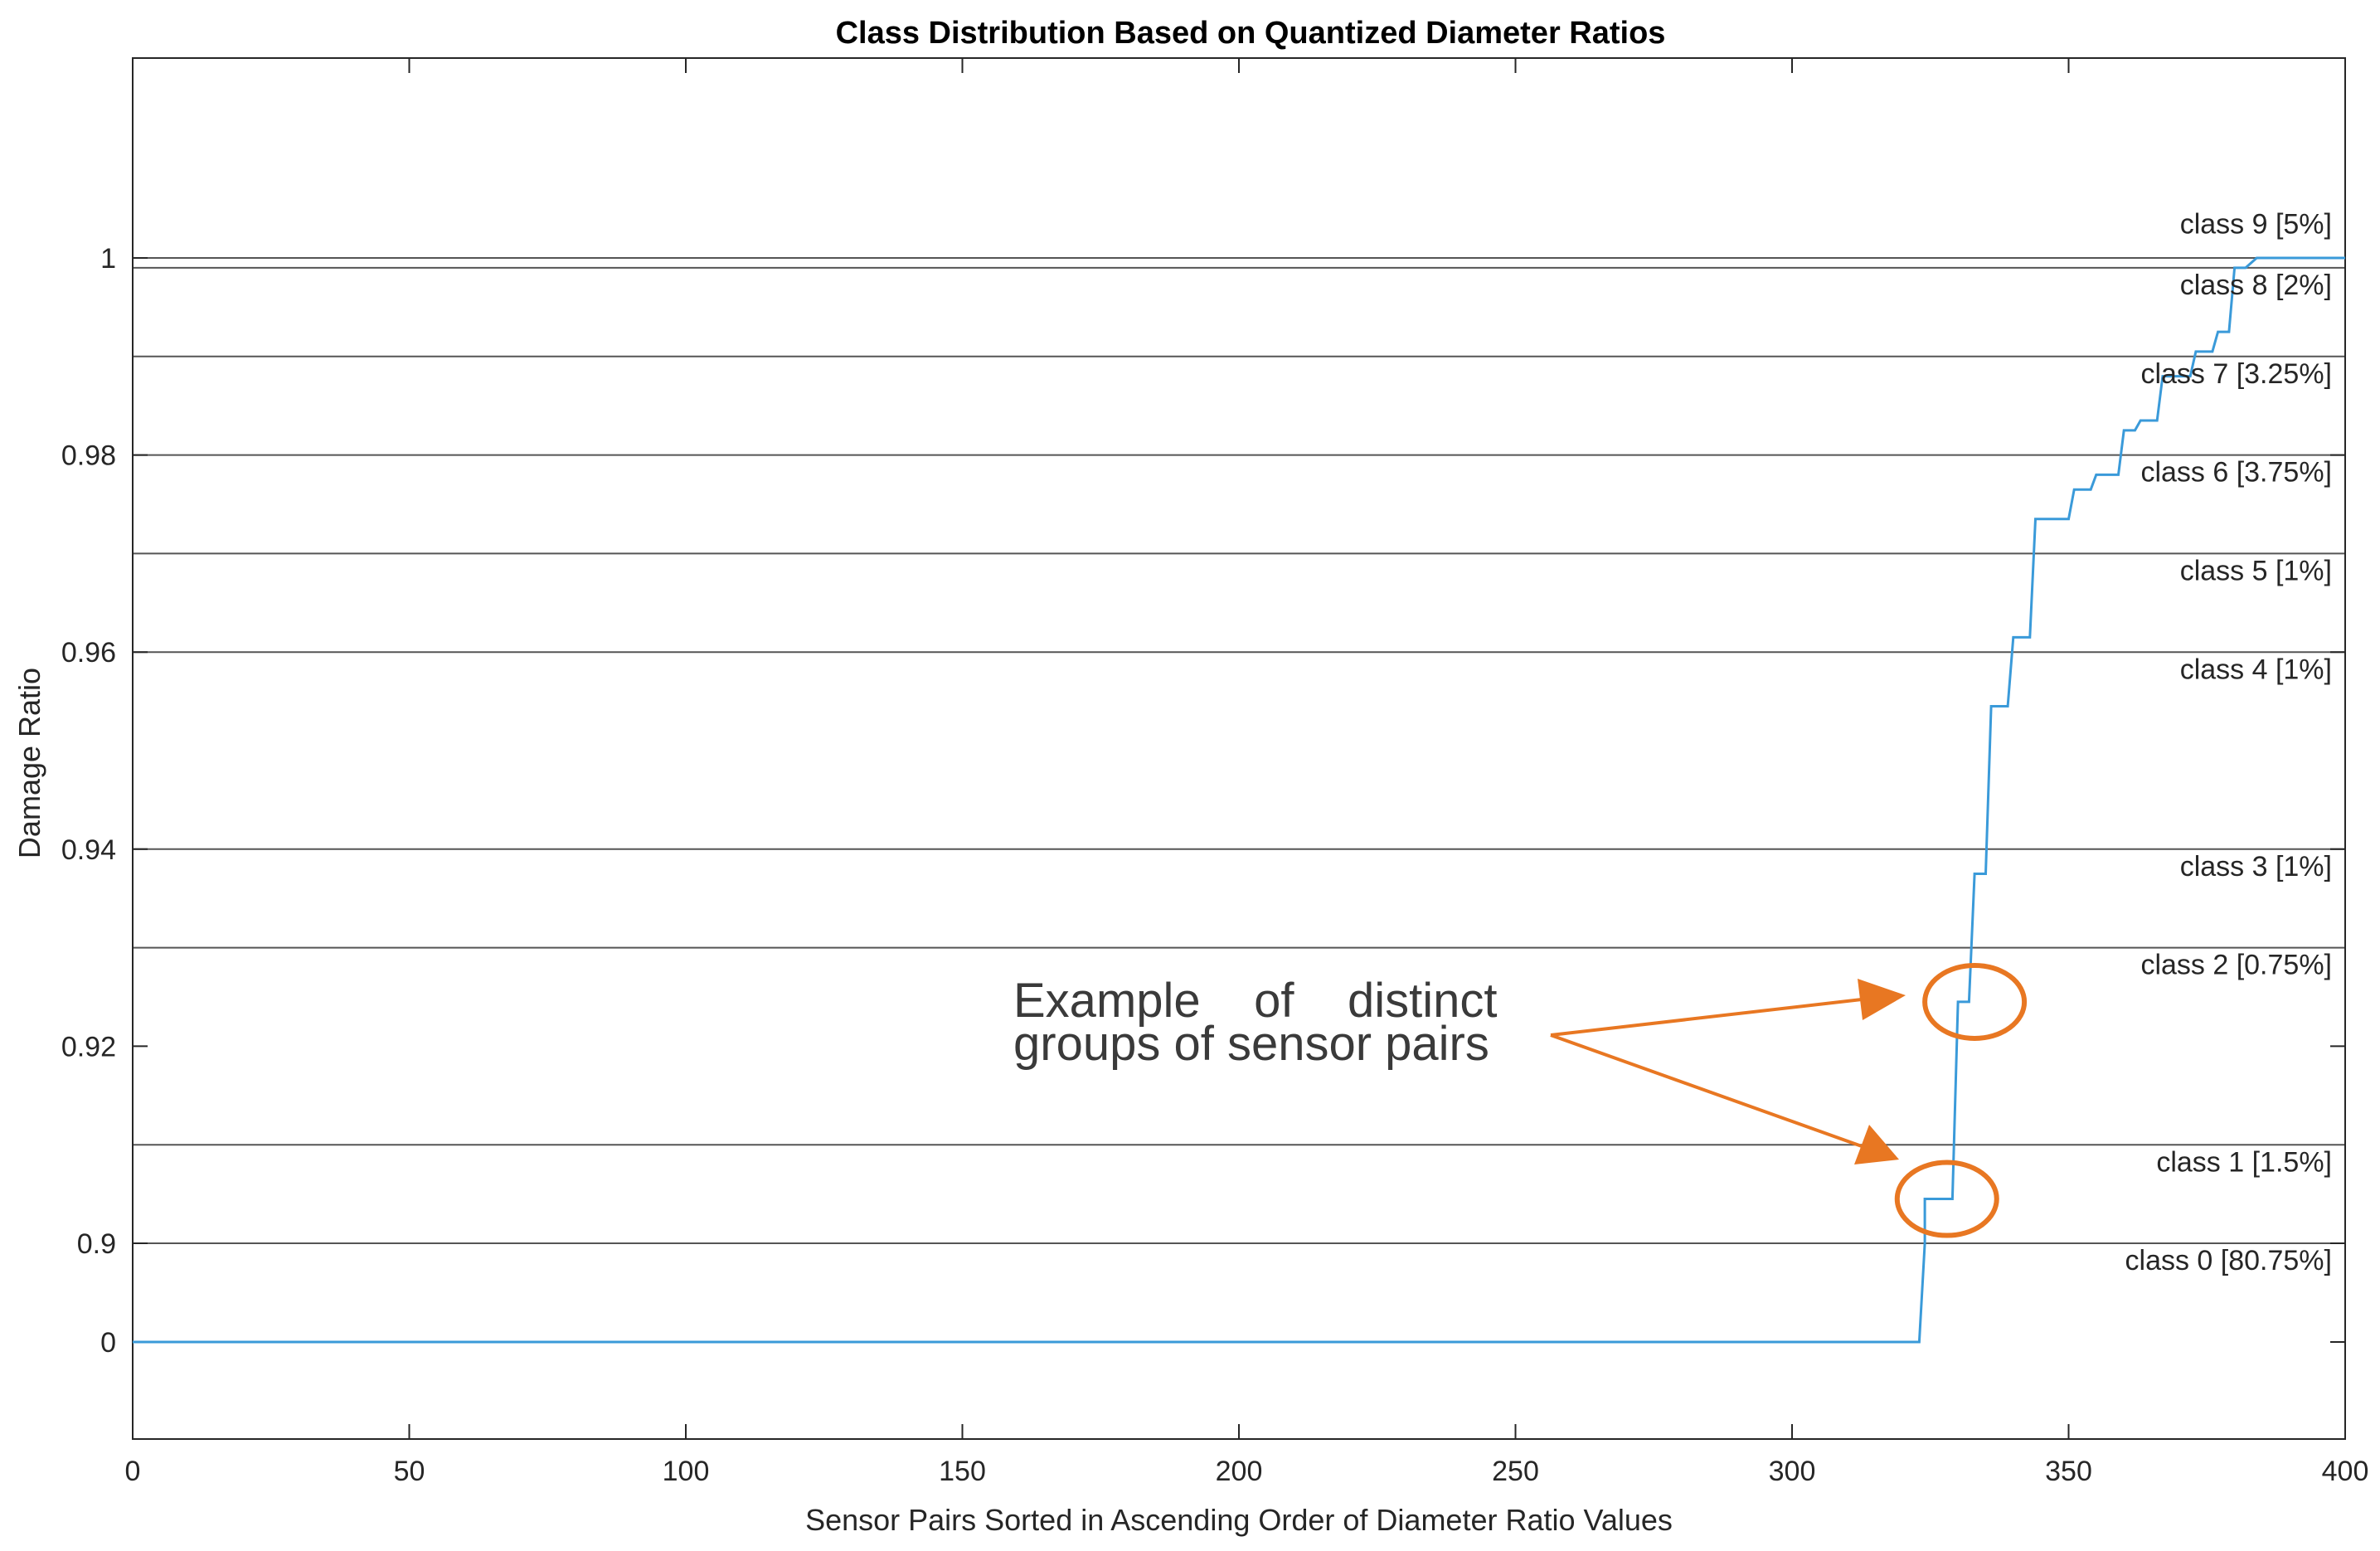 The height and width of the screenshot is (1551, 2380). I want to click on class-label: class 4 [1%], so click(2256, 669).